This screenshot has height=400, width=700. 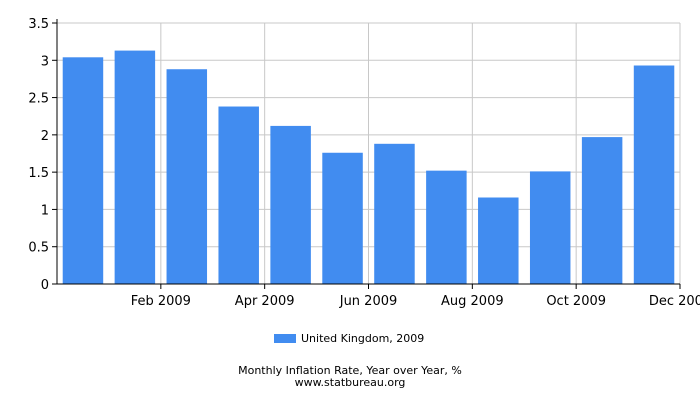 I want to click on x-tick-label: Aug 2009, so click(x=472, y=301).